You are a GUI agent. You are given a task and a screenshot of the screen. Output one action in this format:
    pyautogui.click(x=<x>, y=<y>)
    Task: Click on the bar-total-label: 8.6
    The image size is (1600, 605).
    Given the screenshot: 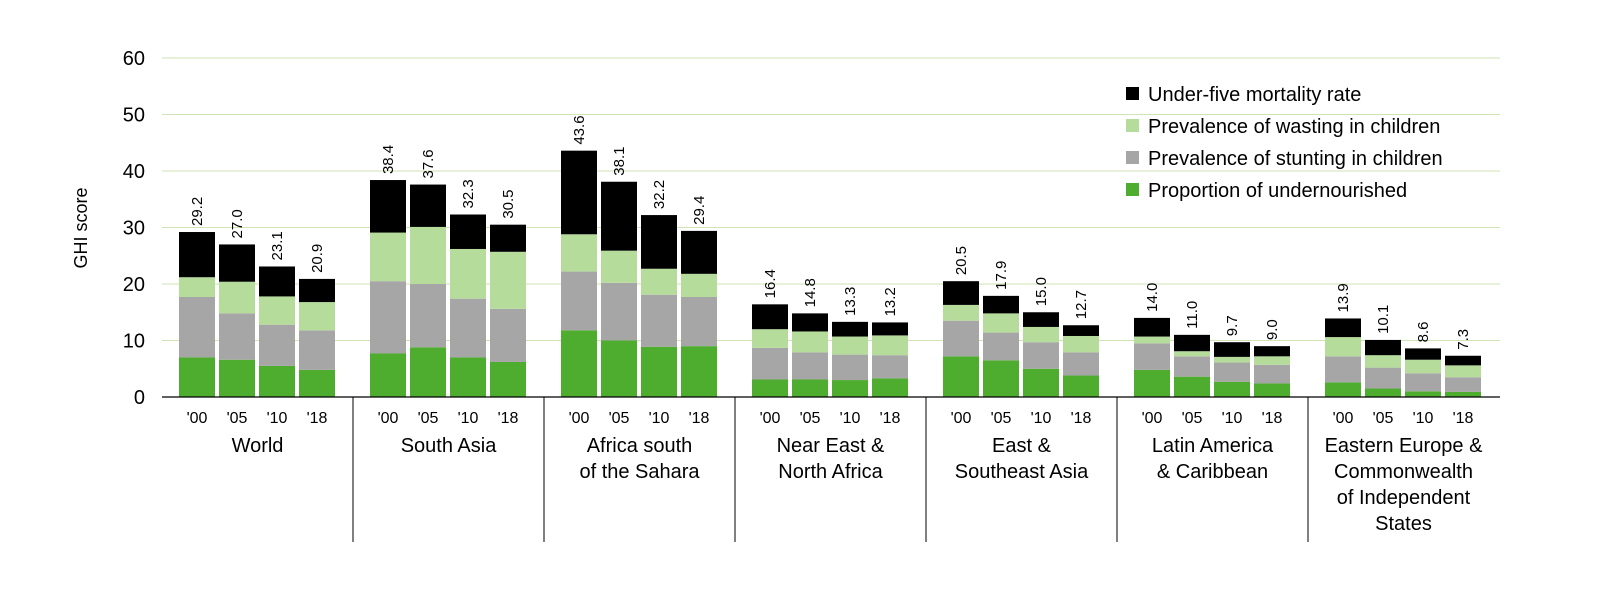 What is the action you would take?
    pyautogui.click(x=1423, y=332)
    